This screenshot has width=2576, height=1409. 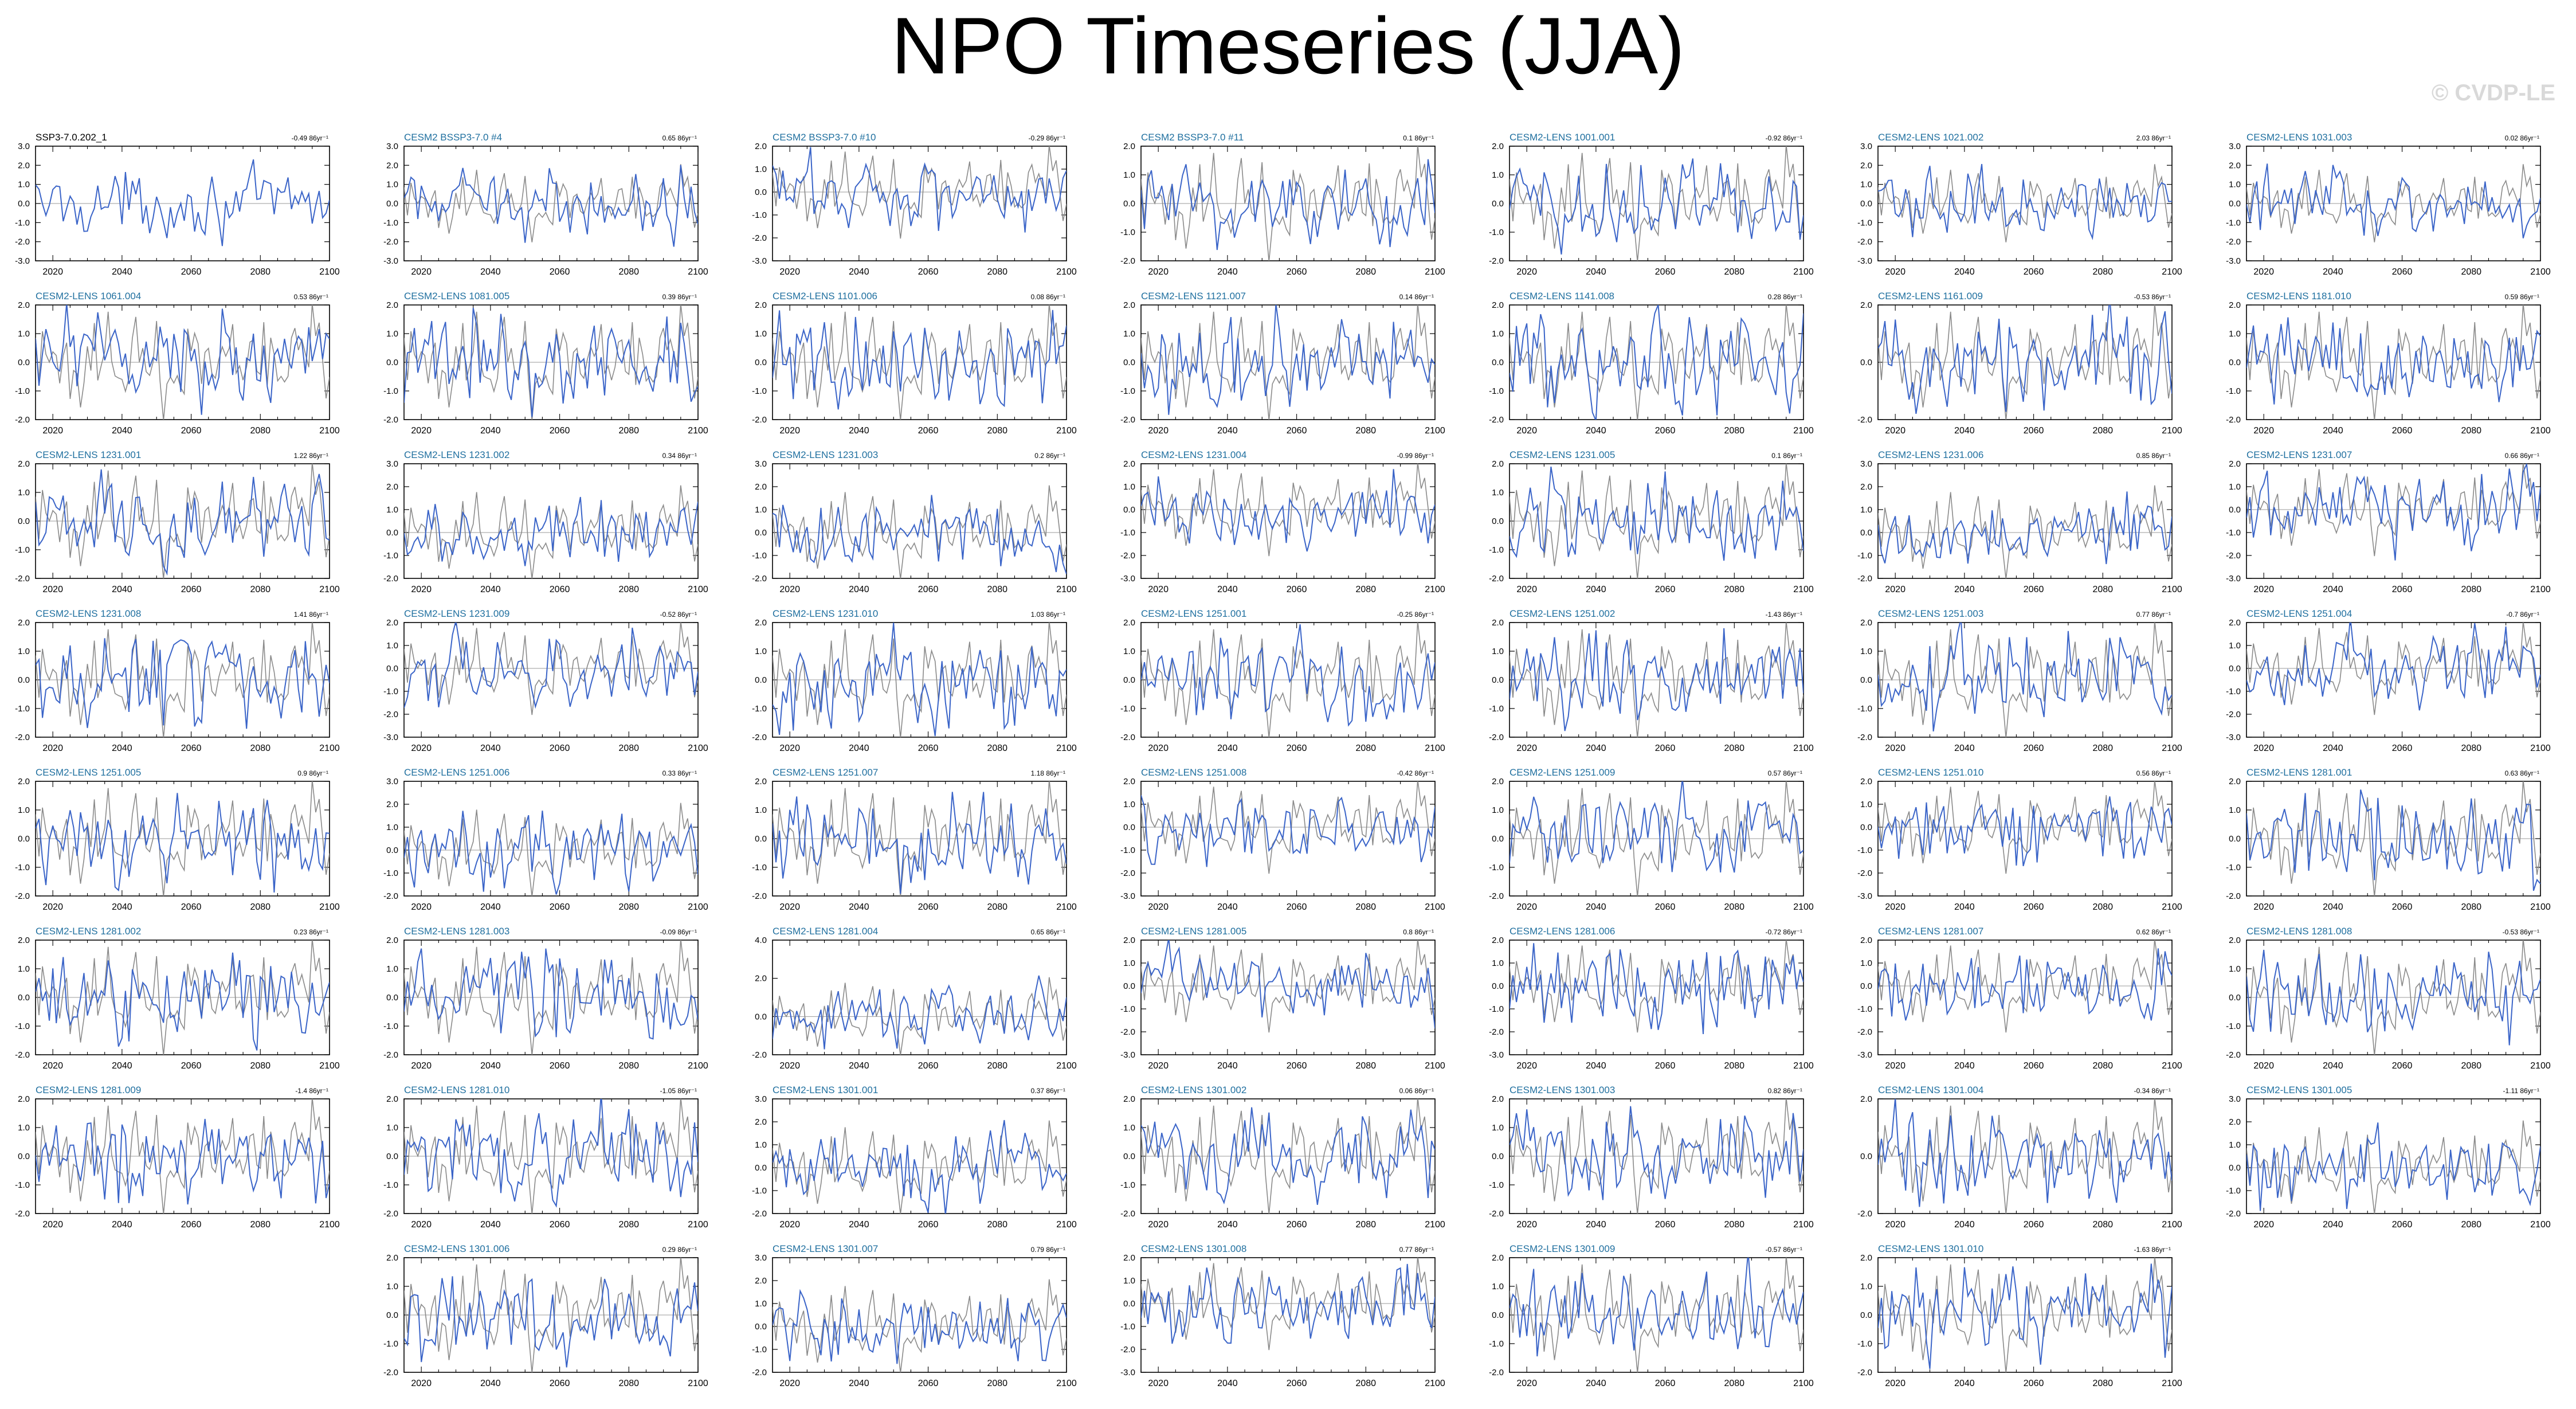 I want to click on panel-trend: 0.82 86yr⁻¹, so click(x=1785, y=1091).